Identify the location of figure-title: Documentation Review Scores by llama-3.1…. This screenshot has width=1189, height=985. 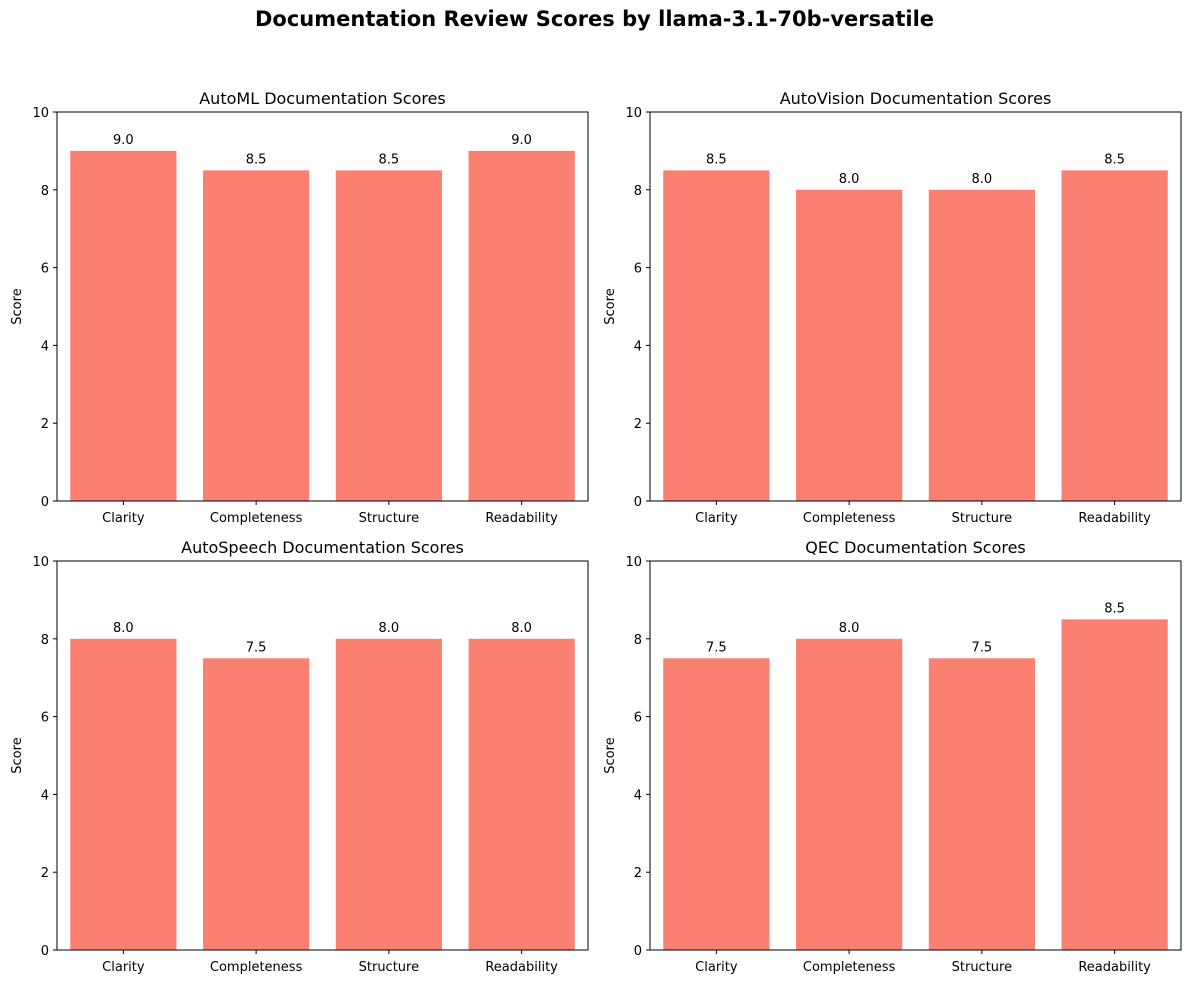
(594, 19).